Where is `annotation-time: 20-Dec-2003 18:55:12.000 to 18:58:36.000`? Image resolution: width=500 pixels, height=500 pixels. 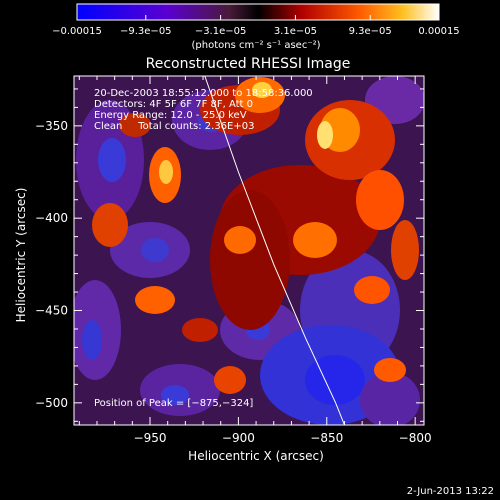 annotation-time: 20-Dec-2003 18:55:12.000 to 18:58:36.000 is located at coordinates (203, 93).